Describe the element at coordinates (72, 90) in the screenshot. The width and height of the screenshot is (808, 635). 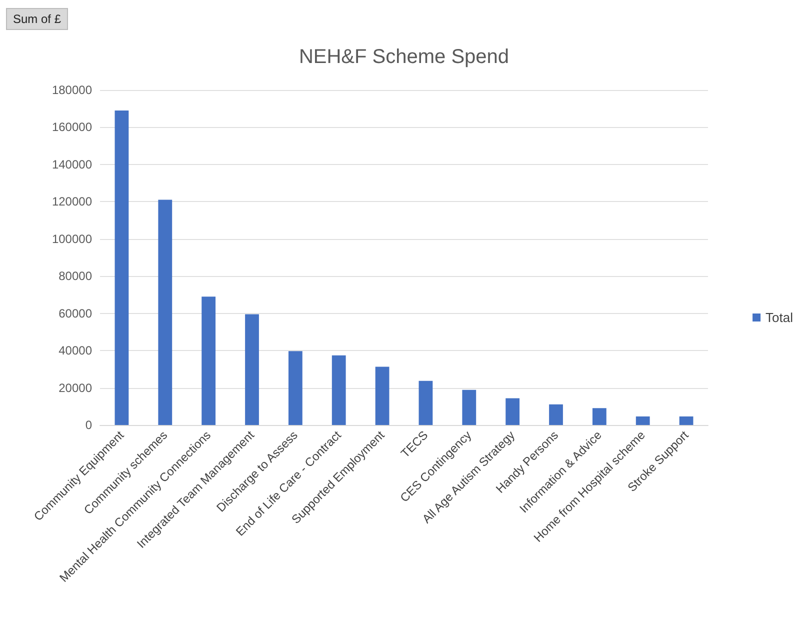
I see `y-tick-label: 180000` at that location.